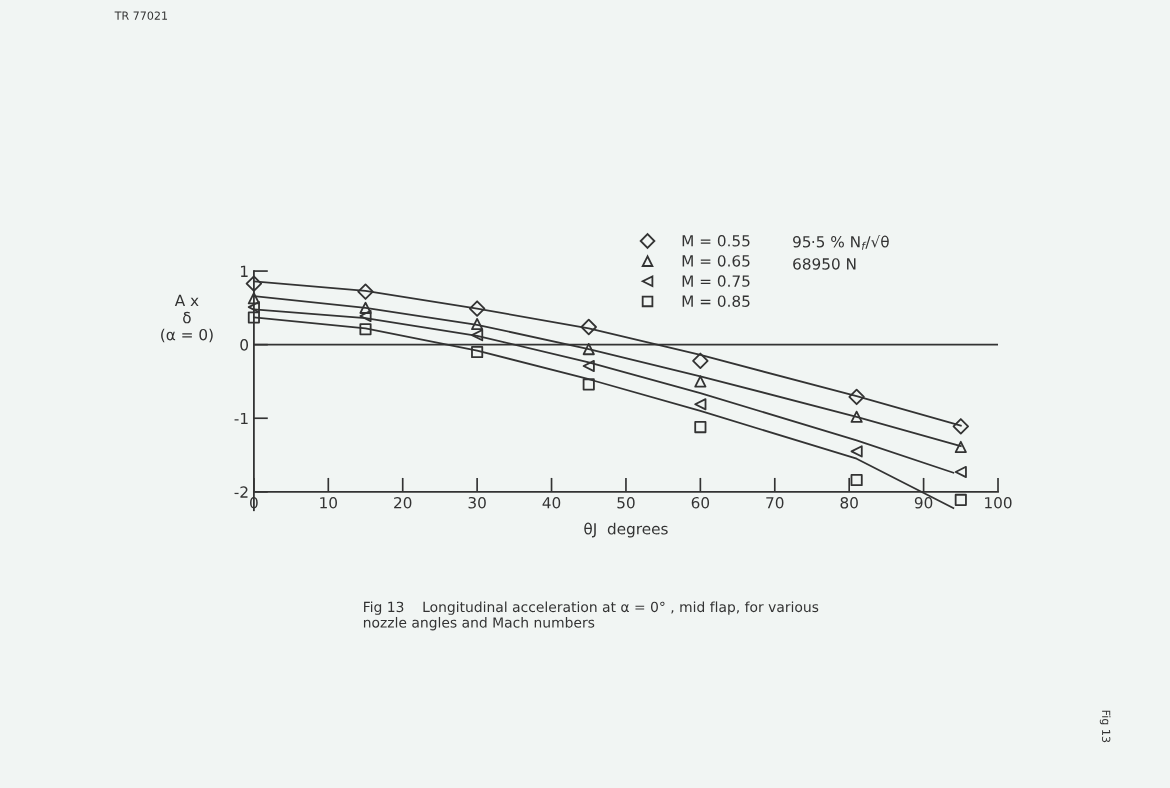  I want to click on legend-label: M = 0.75, so click(716, 281).